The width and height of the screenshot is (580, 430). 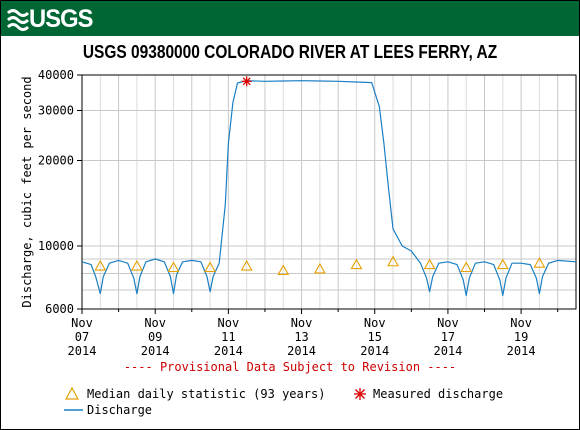 I want to click on y-tick-label: 30000, so click(x=56, y=110).